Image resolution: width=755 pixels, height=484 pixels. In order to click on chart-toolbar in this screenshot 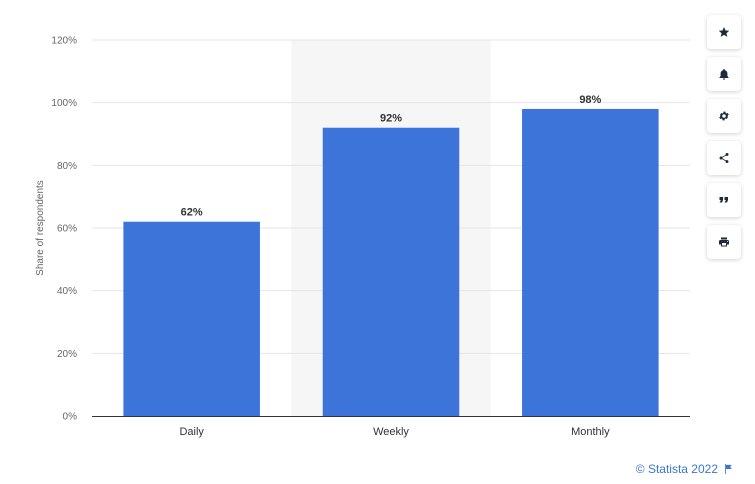, I will do `click(724, 141)`.